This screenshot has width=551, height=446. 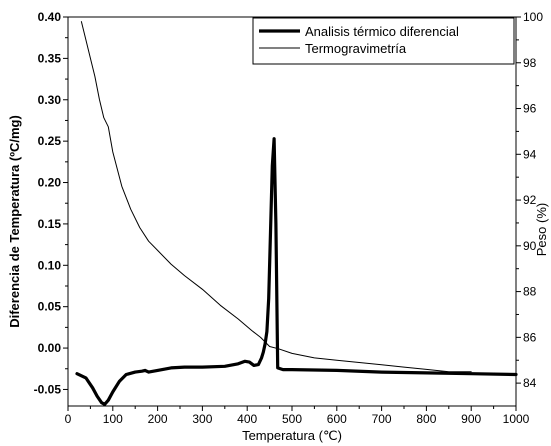 What do you see at coordinates (530, 246) in the screenshot?
I see `y-right-tick-label: 90` at bounding box center [530, 246].